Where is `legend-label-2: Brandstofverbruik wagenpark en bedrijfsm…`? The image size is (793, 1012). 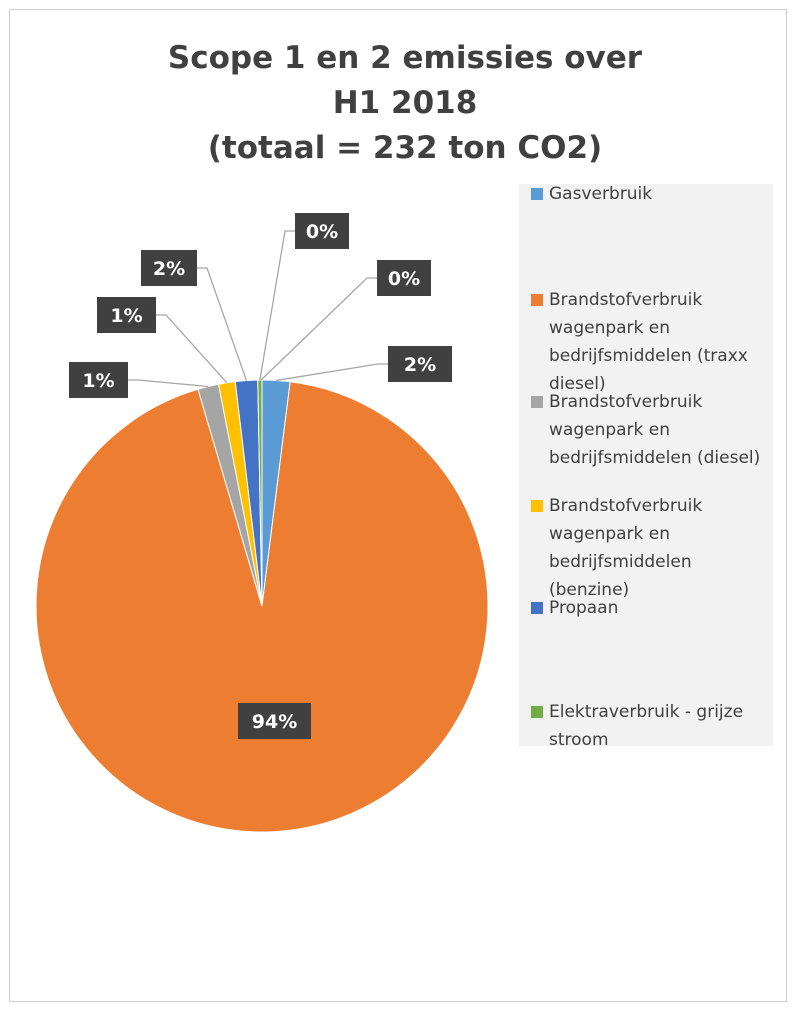 legend-label-2: Brandstofverbruik wagenpark en bedrijfsm… is located at coordinates (655, 430).